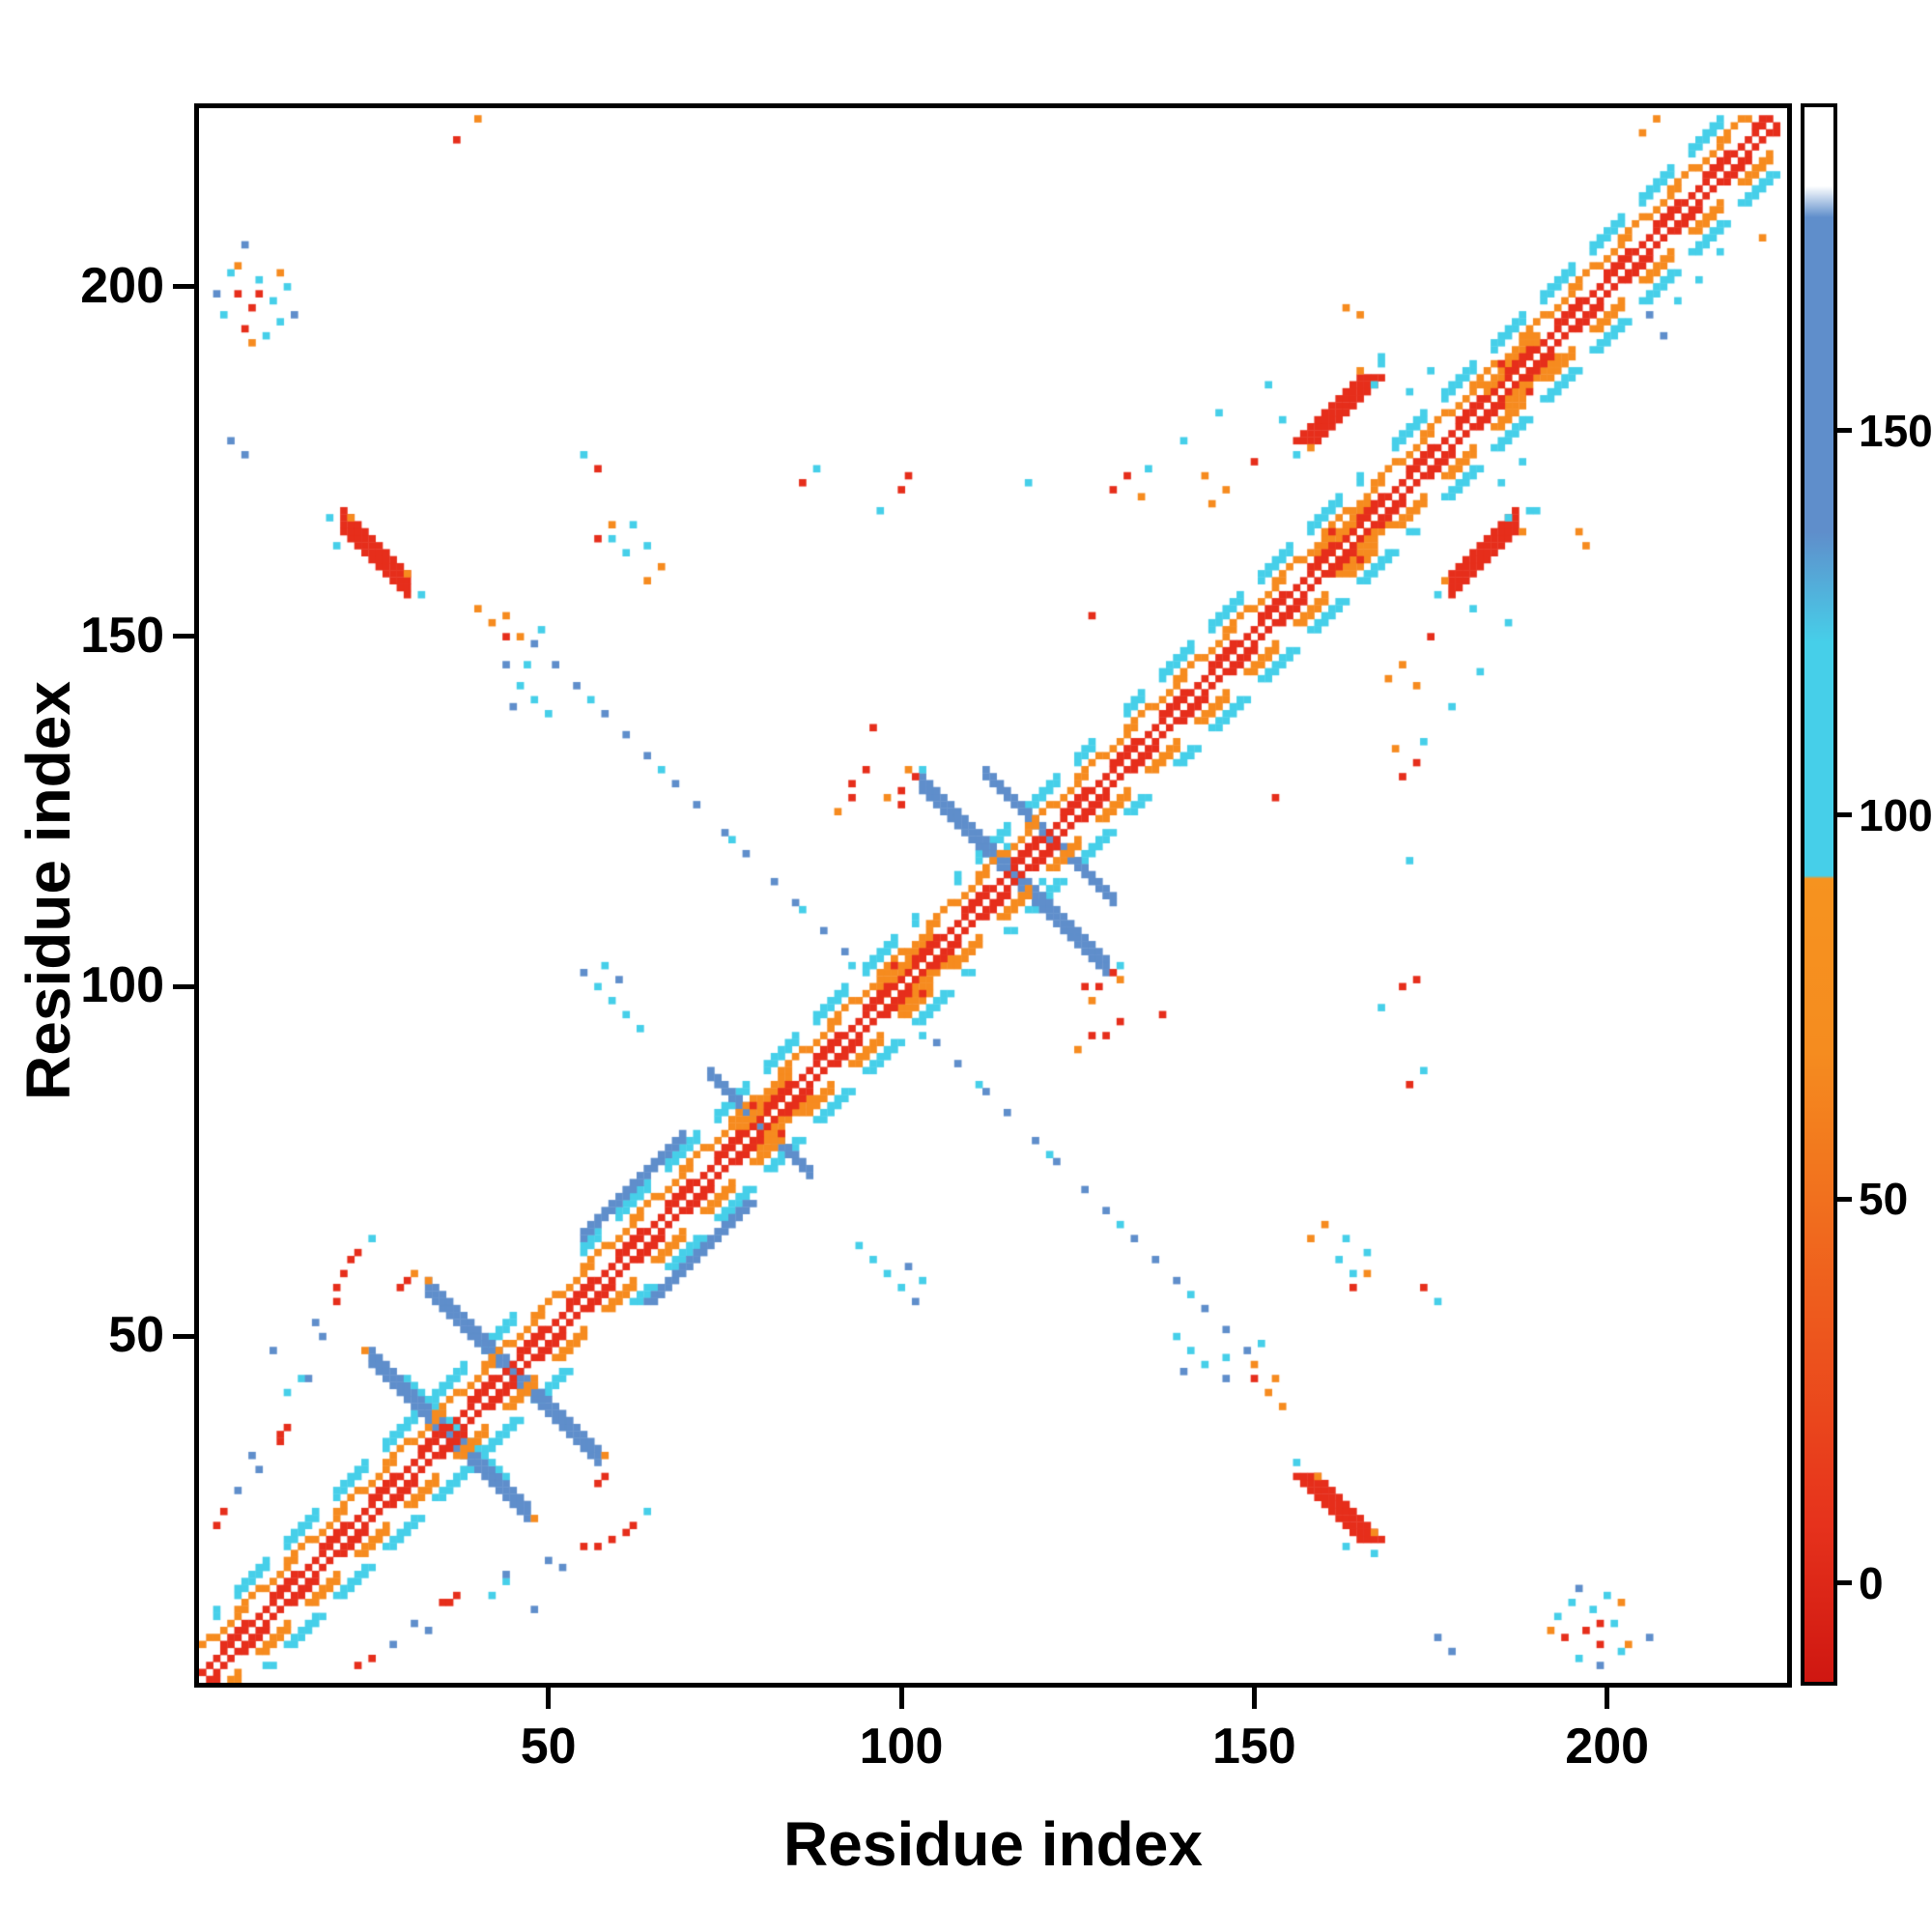 Image resolution: width=1932 pixels, height=1932 pixels. Describe the element at coordinates (1819, 894) in the screenshot. I see `colorbar` at that location.